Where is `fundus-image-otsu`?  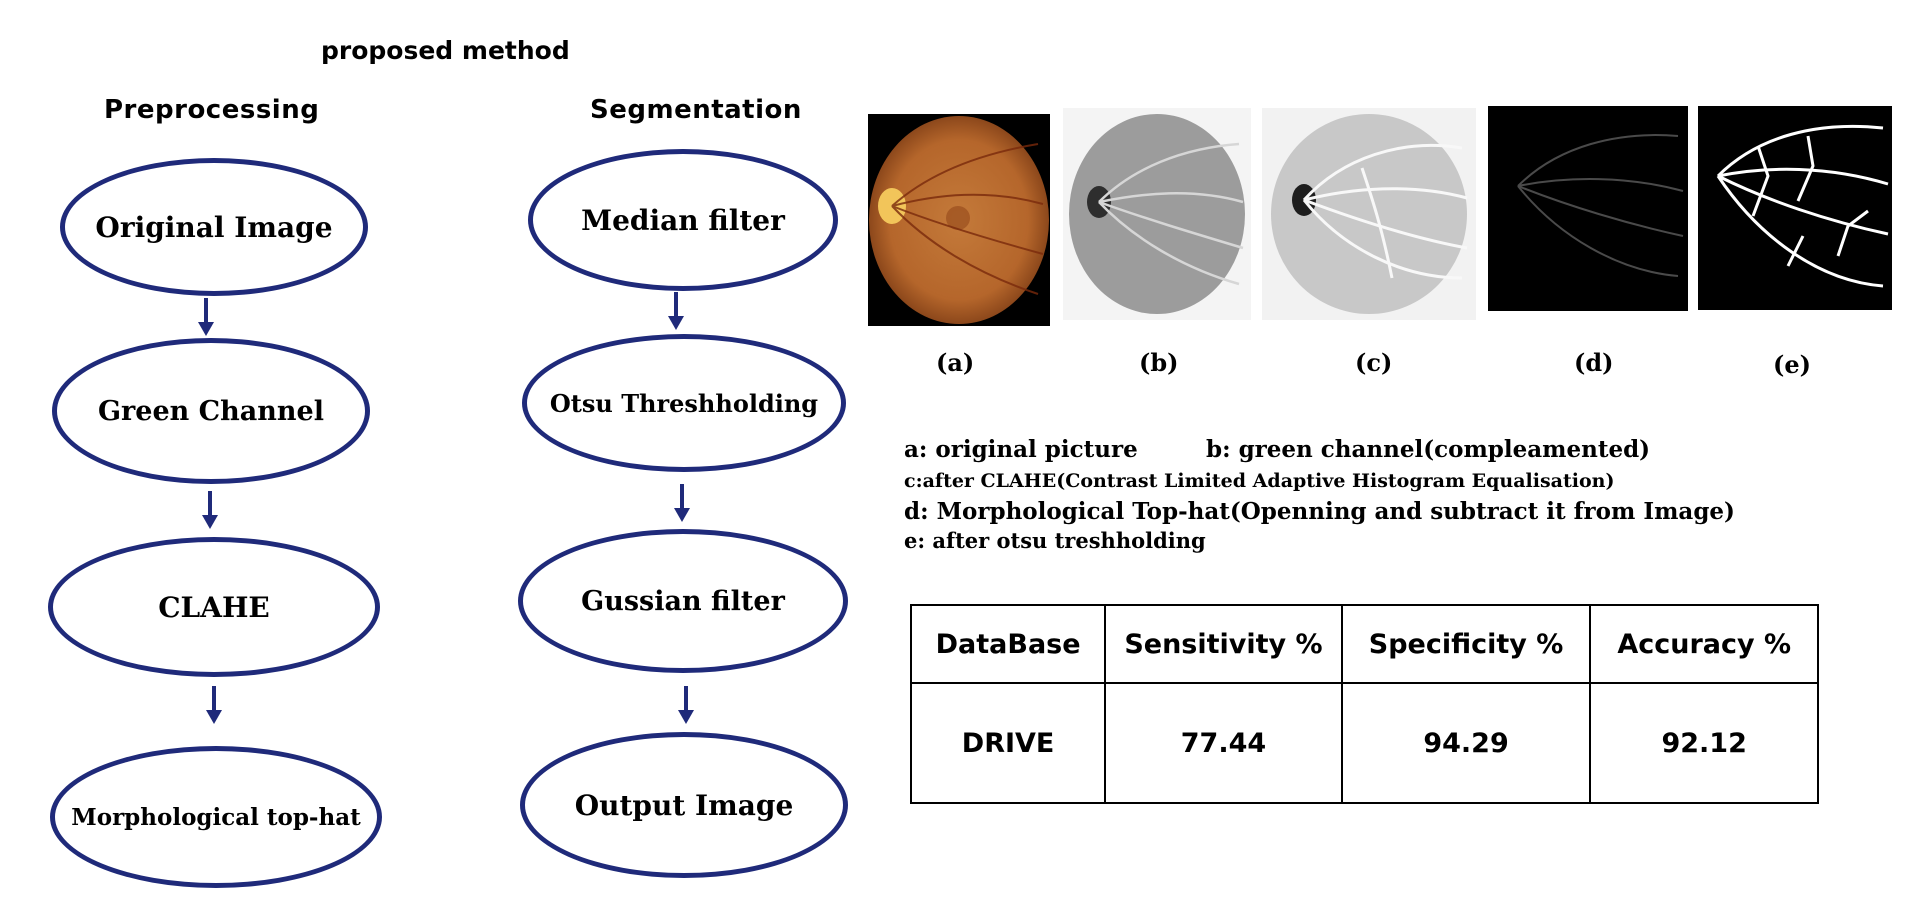
fundus-image-otsu is located at coordinates (1795, 208).